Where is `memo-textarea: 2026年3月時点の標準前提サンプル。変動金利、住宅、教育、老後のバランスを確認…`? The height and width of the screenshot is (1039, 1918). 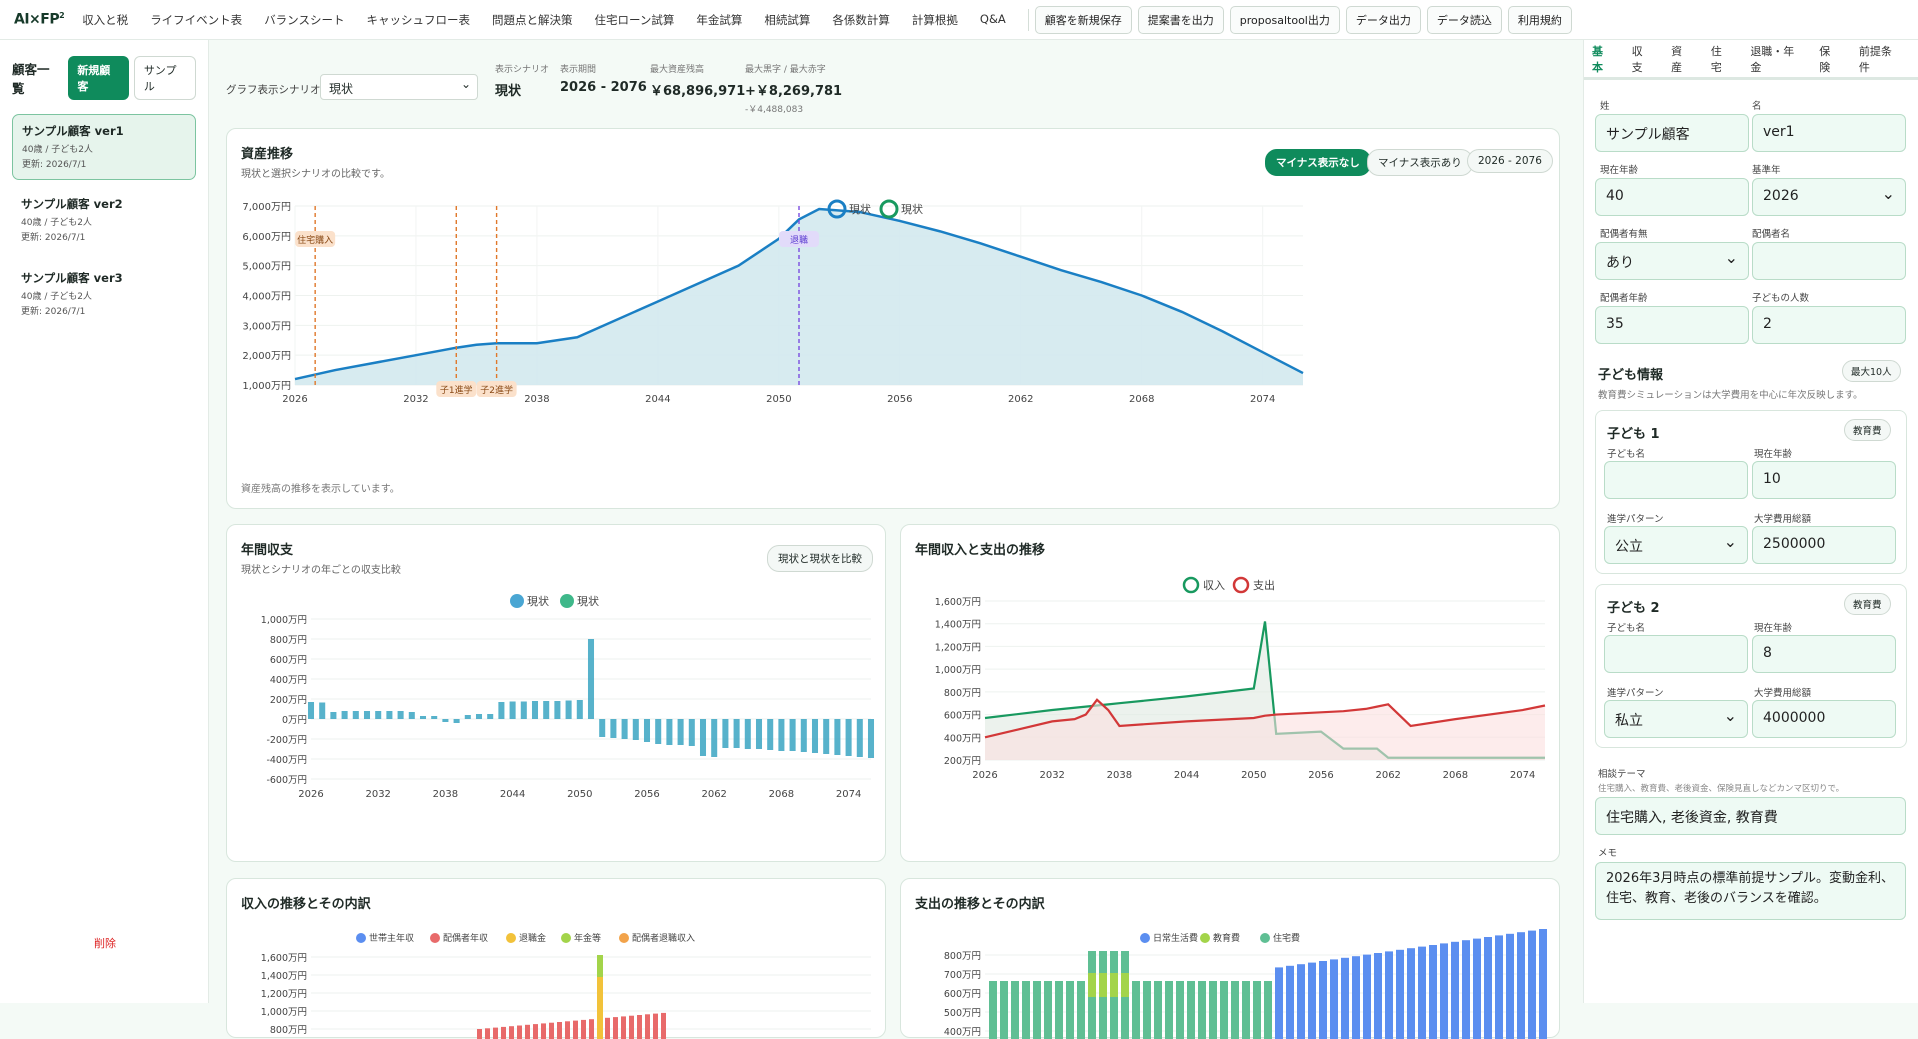
memo-textarea: 2026年3月時点の標準前提サンプル。変動金利、住宅、教育、老後のバランスを確認… is located at coordinates (1750, 891).